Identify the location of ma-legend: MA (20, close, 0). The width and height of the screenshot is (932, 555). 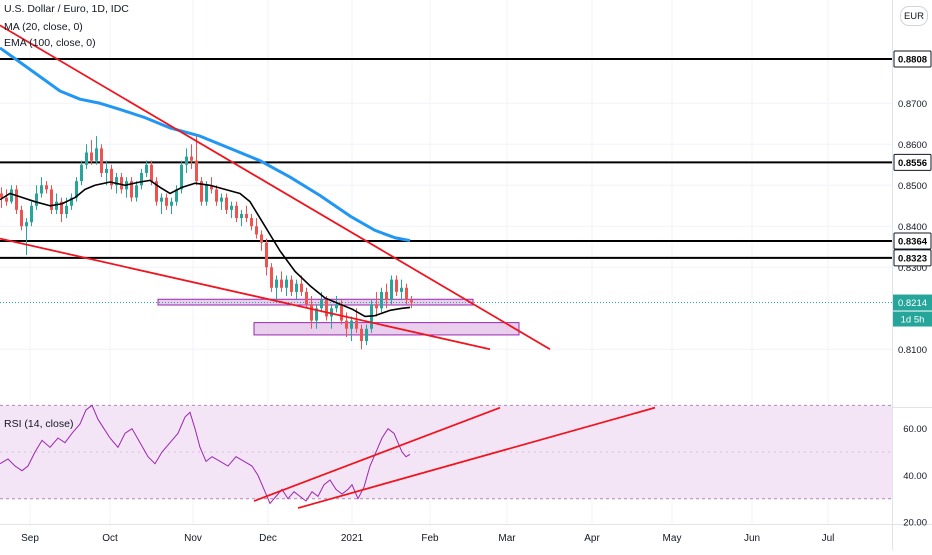
(43, 27).